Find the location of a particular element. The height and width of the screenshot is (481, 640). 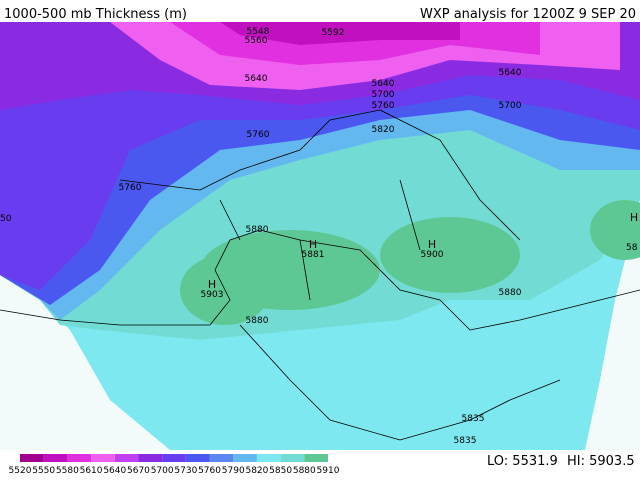

colorbar-label: 5790 is located at coordinates (233, 471).